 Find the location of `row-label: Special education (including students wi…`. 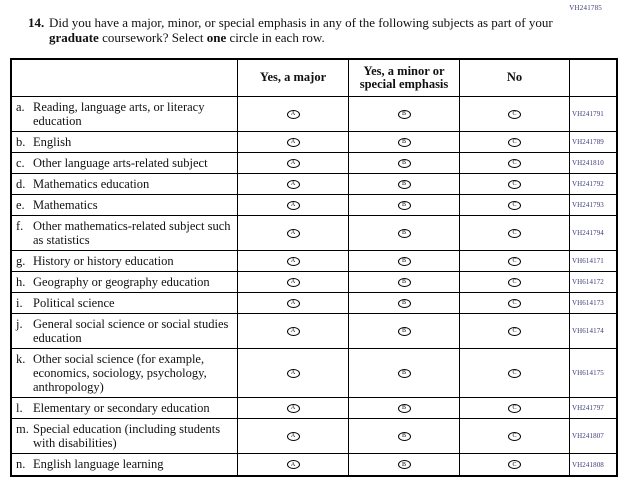

row-label: Special education (including students wi… is located at coordinates (127, 436).